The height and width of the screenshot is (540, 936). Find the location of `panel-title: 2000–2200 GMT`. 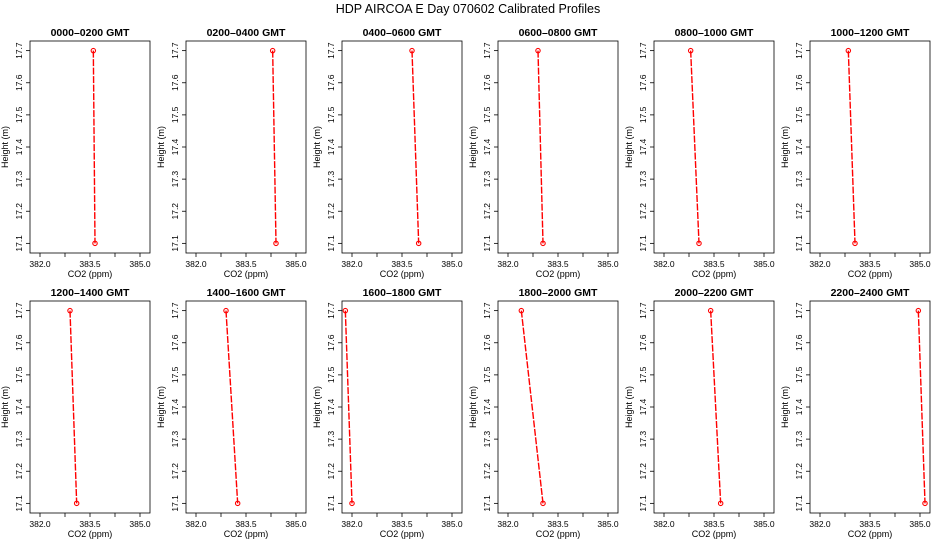

panel-title: 2000–2200 GMT is located at coordinates (714, 293).